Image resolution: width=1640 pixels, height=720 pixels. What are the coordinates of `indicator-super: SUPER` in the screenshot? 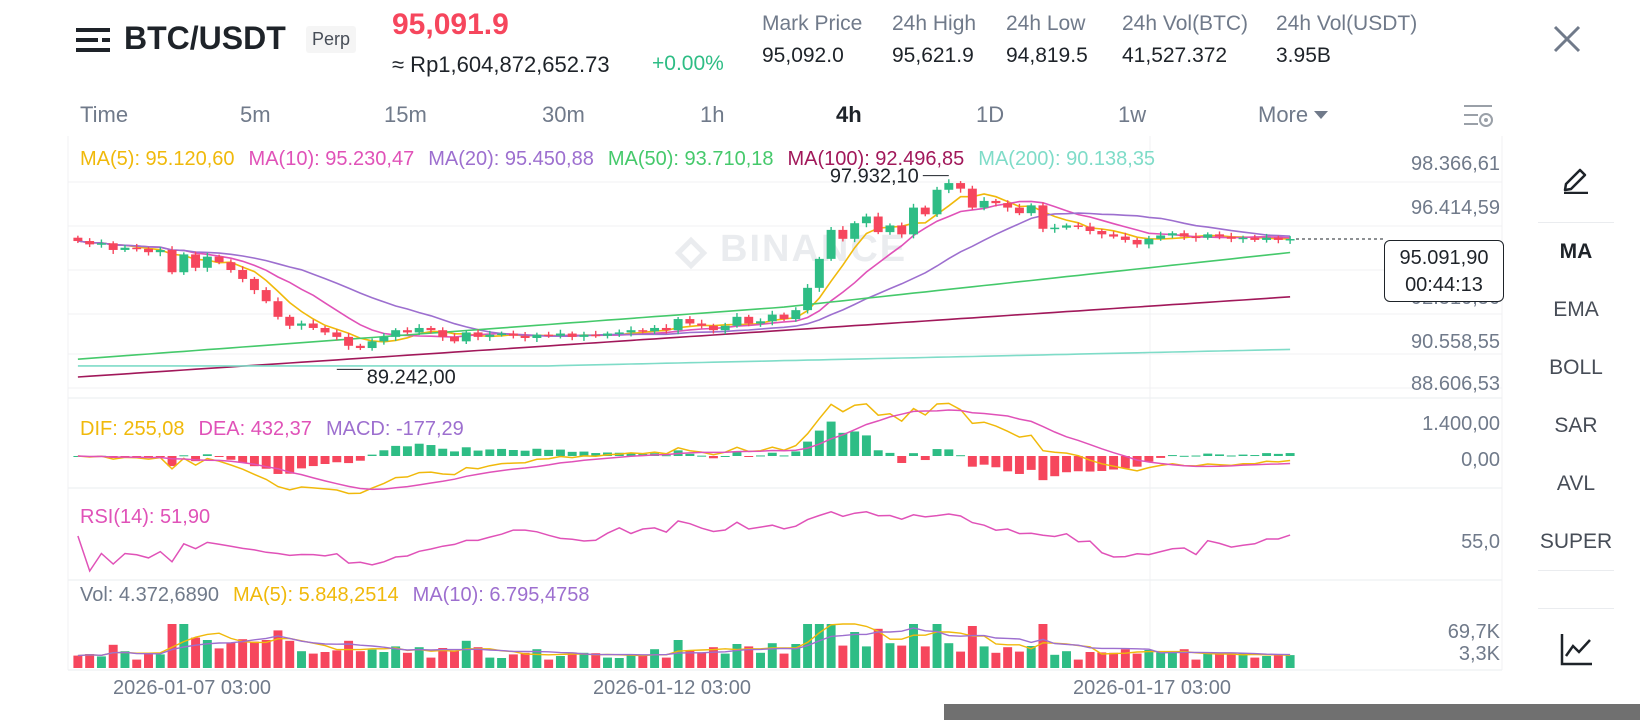 It's located at (1576, 541).